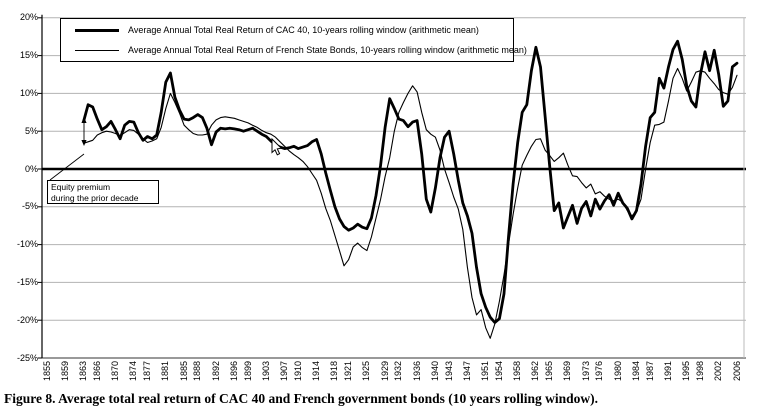 The image size is (759, 417). What do you see at coordinates (718, 371) in the screenshot?
I see `x-tick-label: 2002` at bounding box center [718, 371].